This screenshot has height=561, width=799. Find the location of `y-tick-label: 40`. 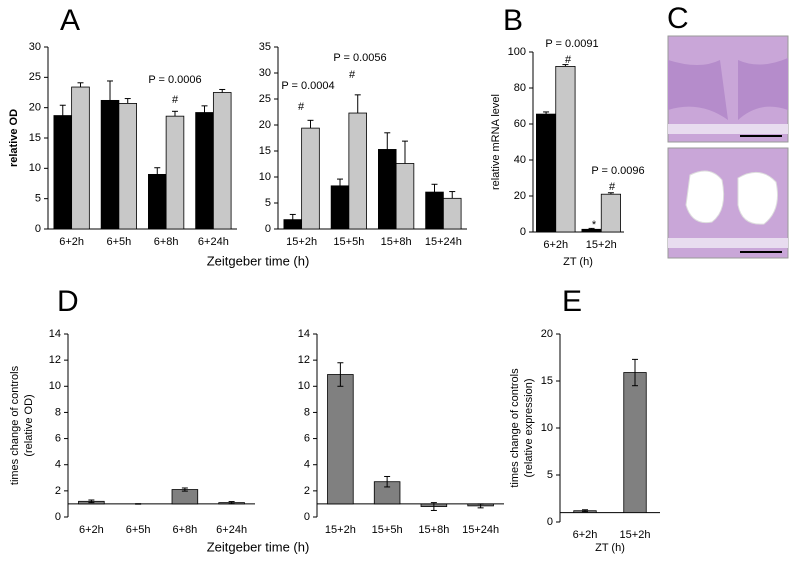

y-tick-label: 40 is located at coordinates (520, 160).